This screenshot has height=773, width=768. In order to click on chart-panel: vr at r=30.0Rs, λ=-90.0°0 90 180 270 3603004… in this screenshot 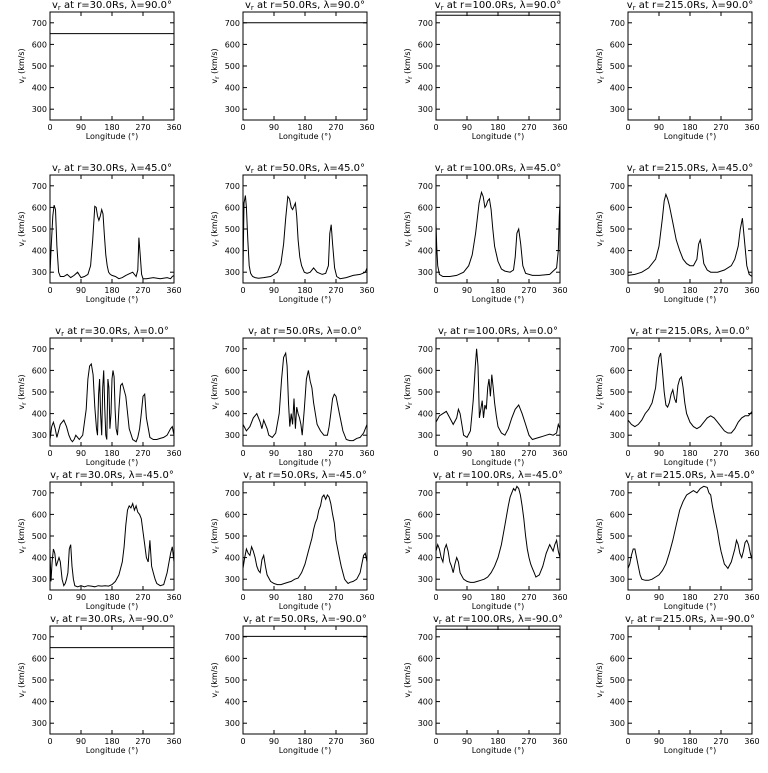, I will do `click(99, 684)`.